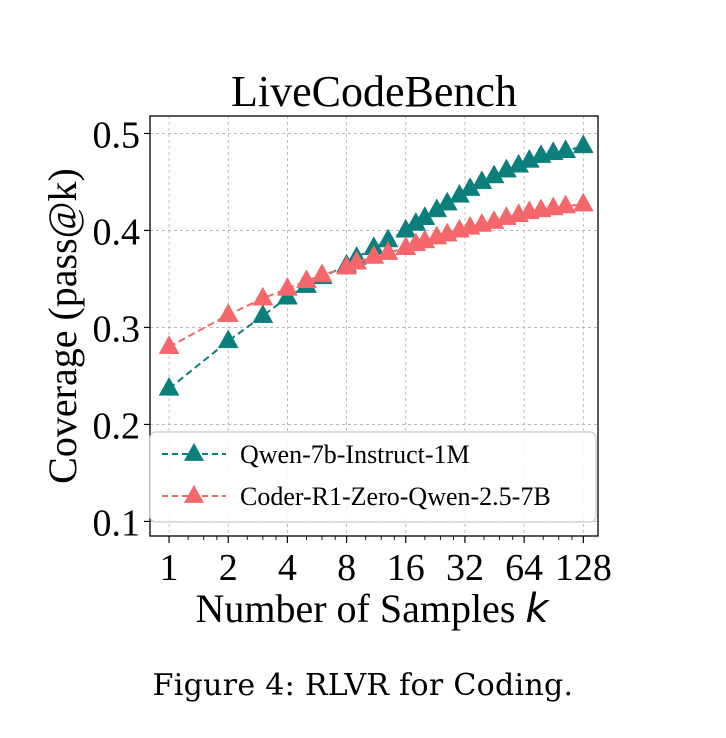 This screenshot has width=726, height=738. I want to click on x-tick-label: 16, so click(406, 568).